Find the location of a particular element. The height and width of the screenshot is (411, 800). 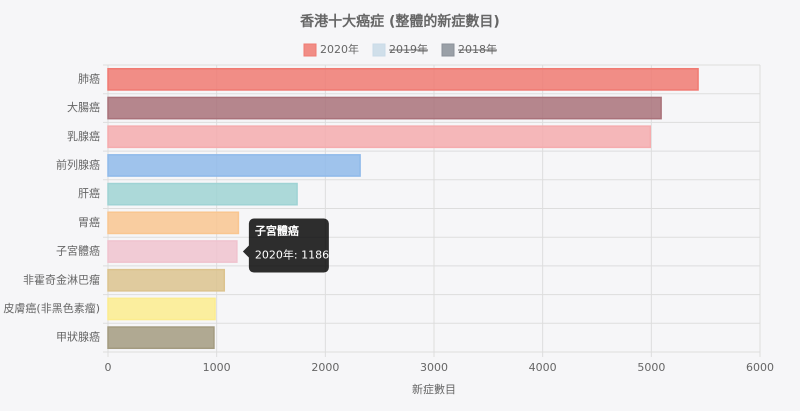

tooltip: 子宮體癌 2020年: 1186 is located at coordinates (285, 245).